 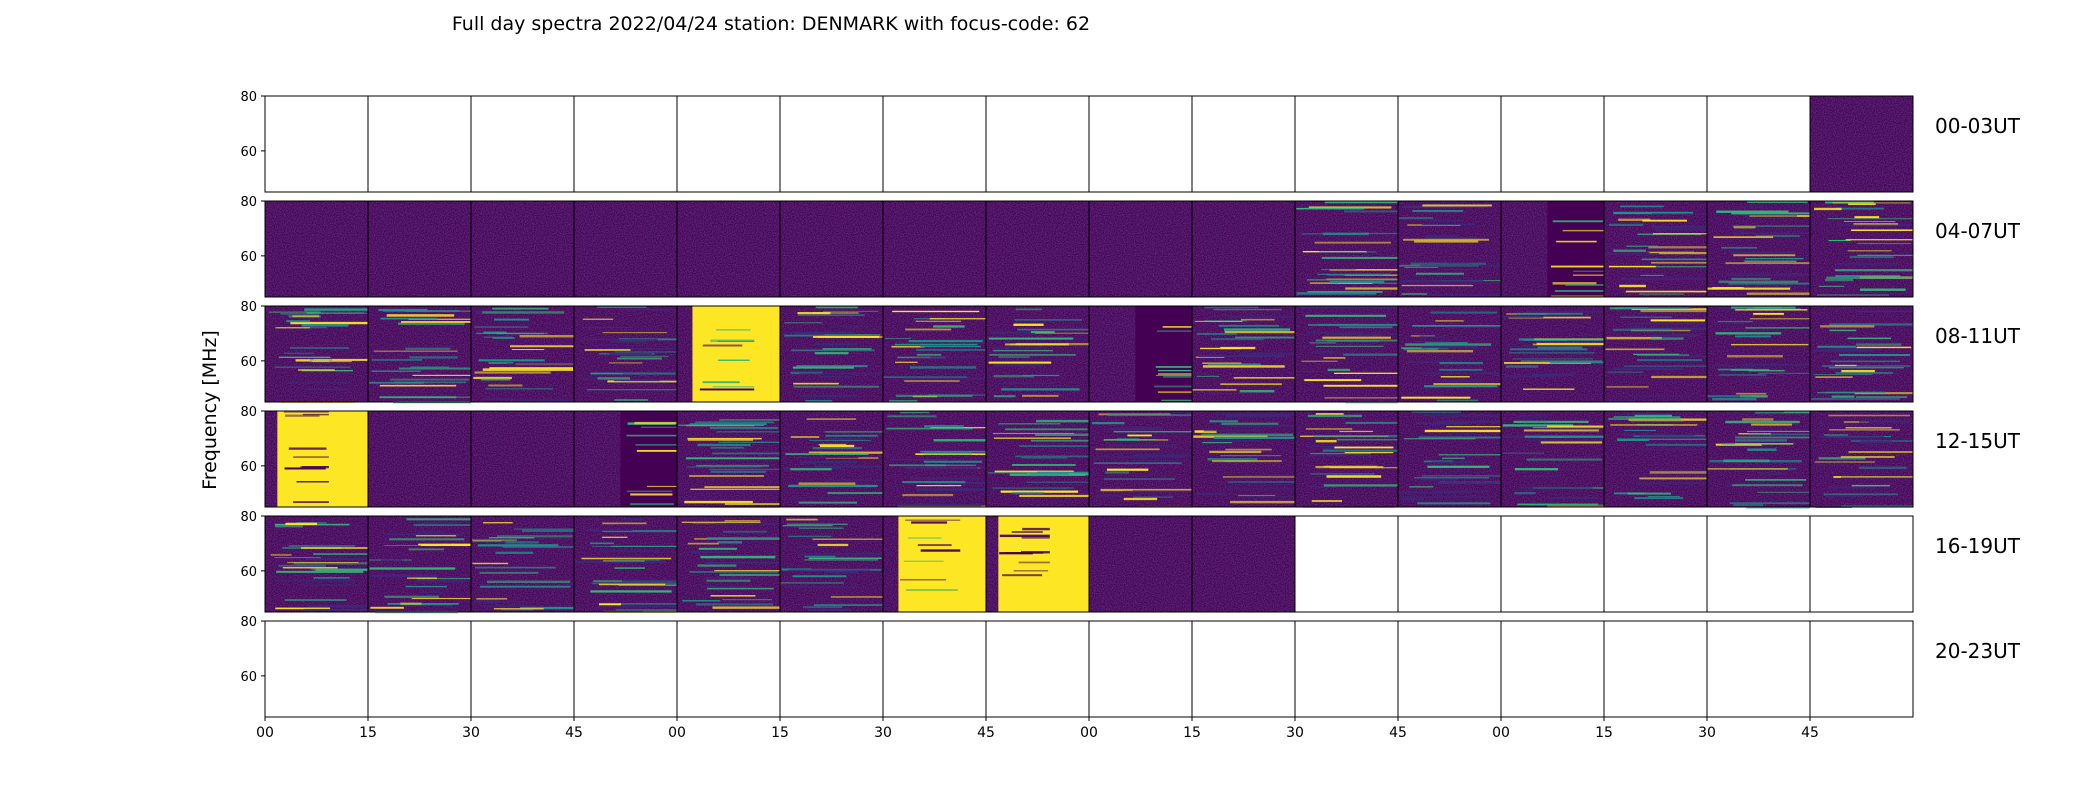 What do you see at coordinates (1130, 457) in the screenshot?
I see `row-12-15UT: 80 60 12-15UT` at bounding box center [1130, 457].